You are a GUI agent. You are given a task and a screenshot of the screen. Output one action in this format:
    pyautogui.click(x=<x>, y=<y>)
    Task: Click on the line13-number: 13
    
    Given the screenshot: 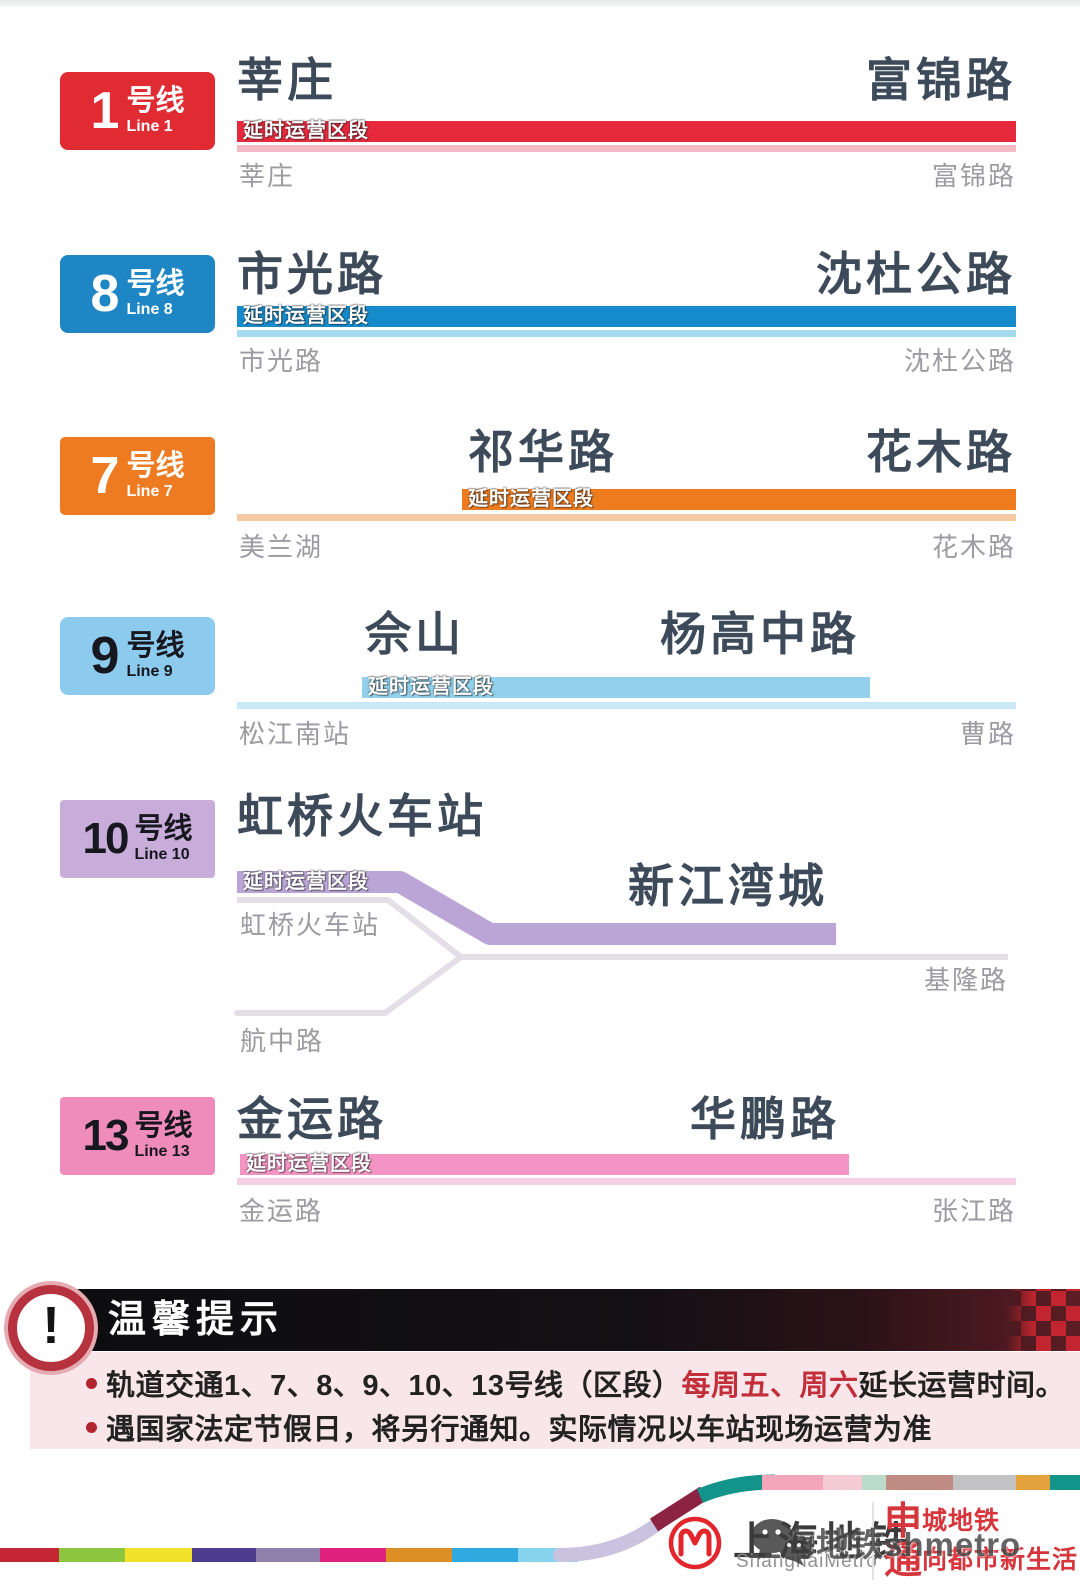 What is the action you would take?
    pyautogui.click(x=106, y=1135)
    